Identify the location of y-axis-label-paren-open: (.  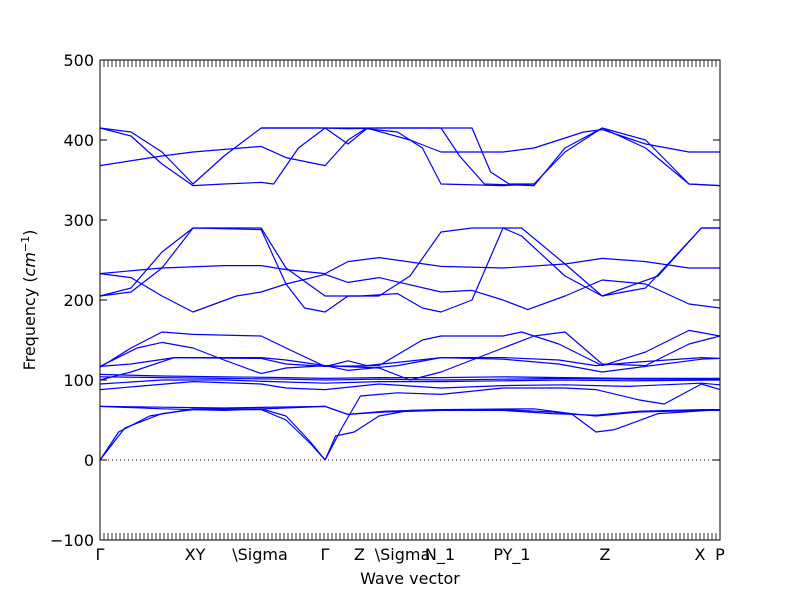
(29, 281).